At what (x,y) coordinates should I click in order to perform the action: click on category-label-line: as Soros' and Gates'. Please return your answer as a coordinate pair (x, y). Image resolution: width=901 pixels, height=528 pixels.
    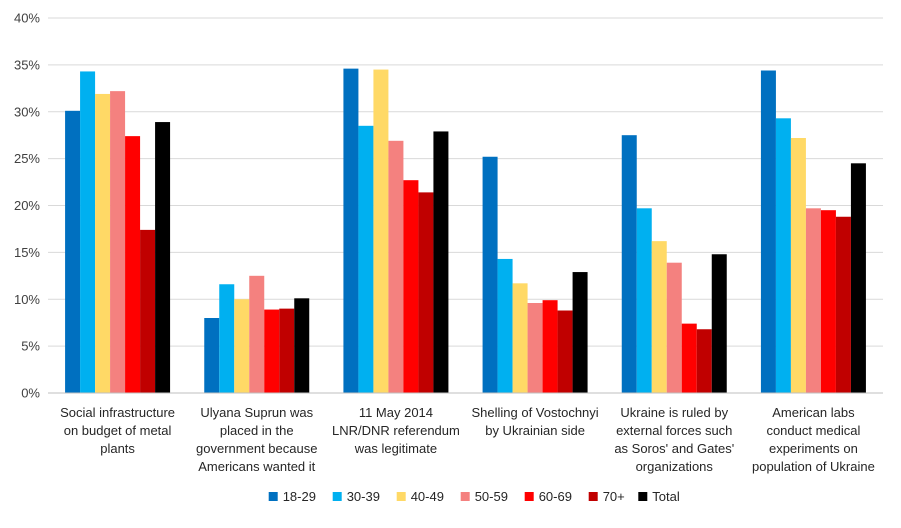
    Looking at the image, I should click on (674, 448).